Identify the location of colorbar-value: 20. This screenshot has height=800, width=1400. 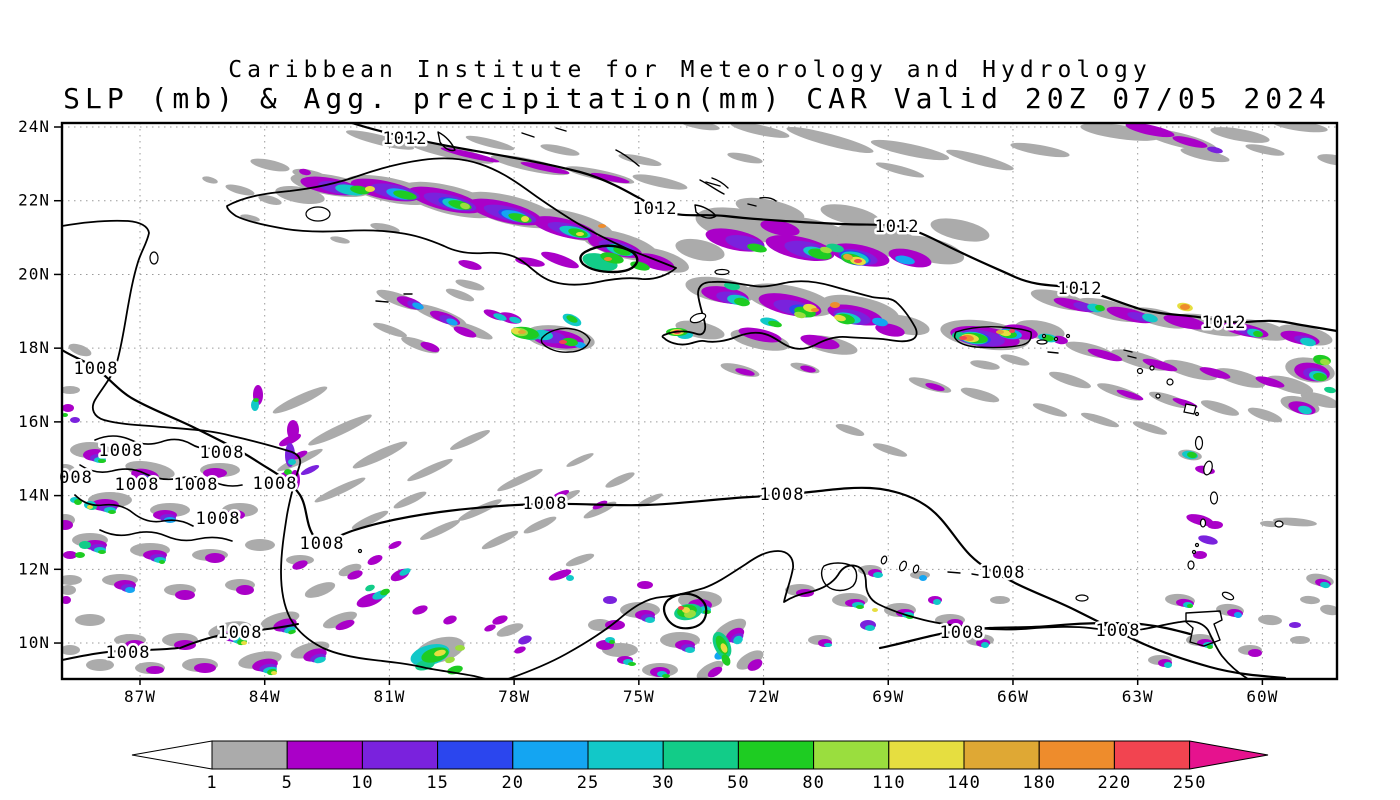
(513, 783).